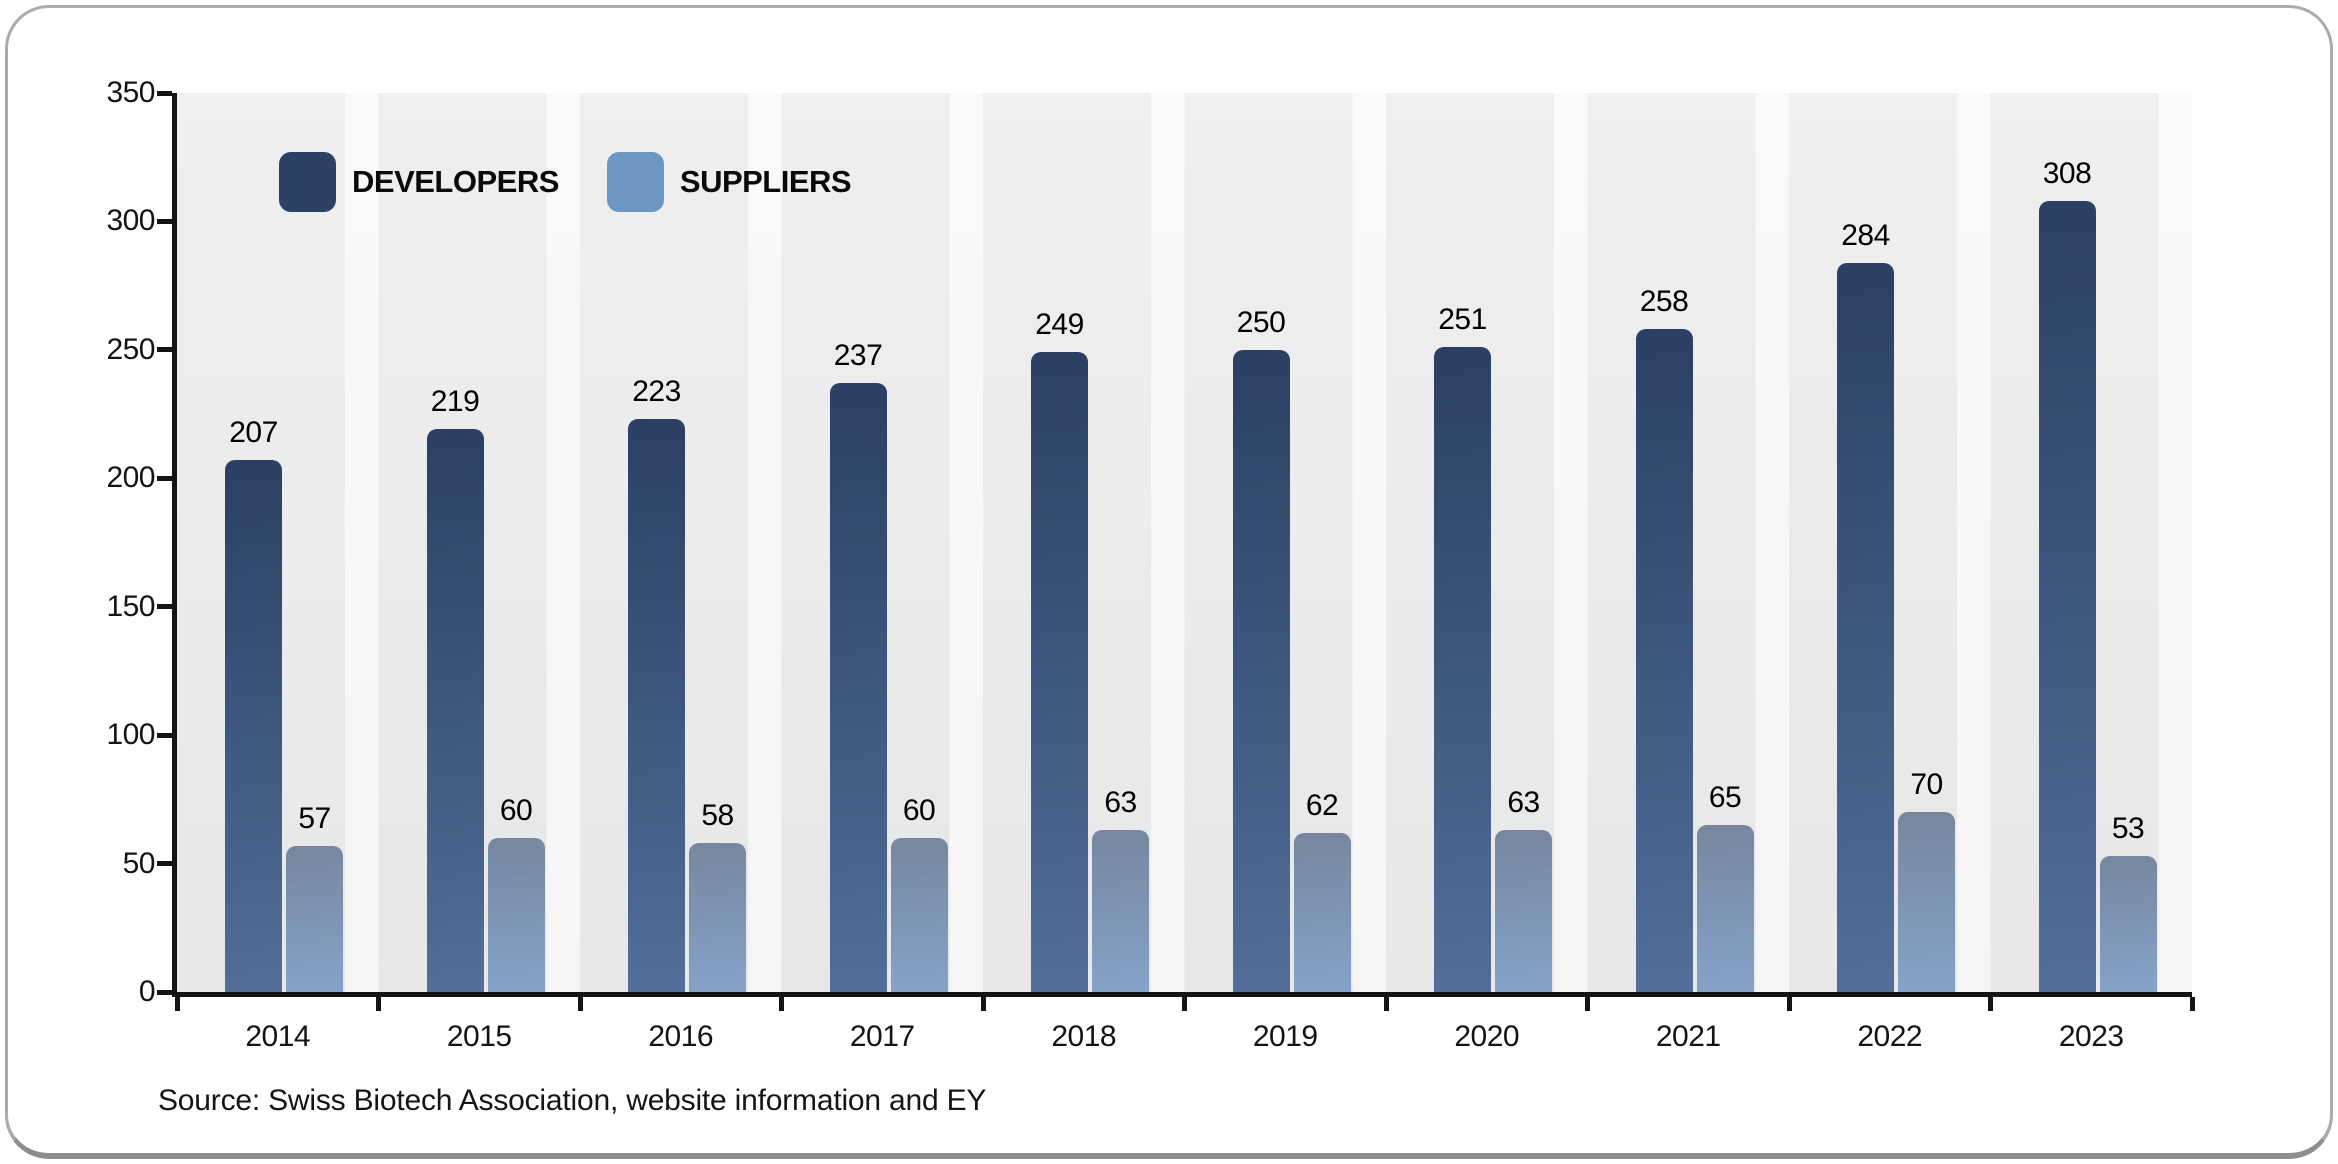 This screenshot has height=1164, width=2338. I want to click on bar-suppliers-2023: 53, so click(2128, 902).